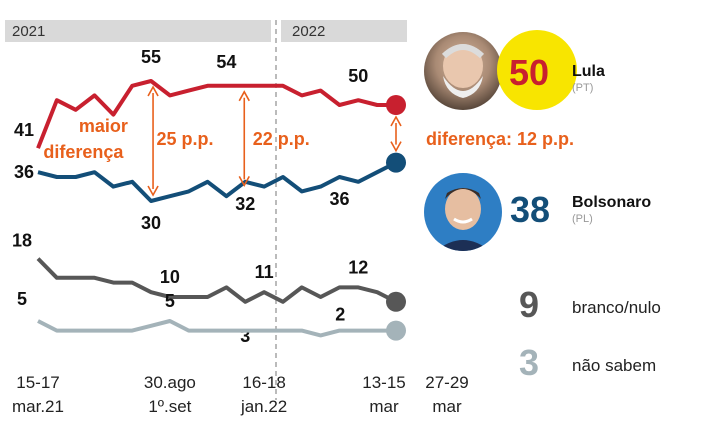 The height and width of the screenshot is (421, 707). I want to click on x-tick-label-line2: jan.22, so click(263, 406).